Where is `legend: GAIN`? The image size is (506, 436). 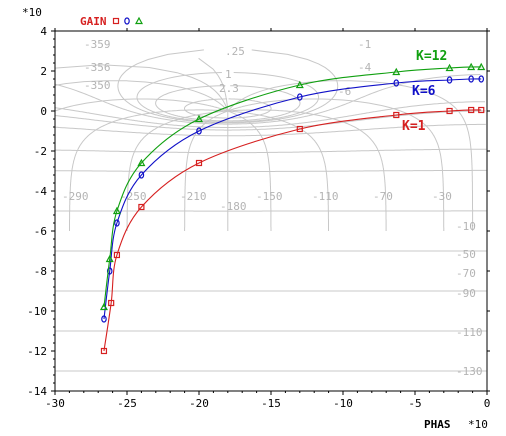 legend: GAIN is located at coordinates (112, 21).